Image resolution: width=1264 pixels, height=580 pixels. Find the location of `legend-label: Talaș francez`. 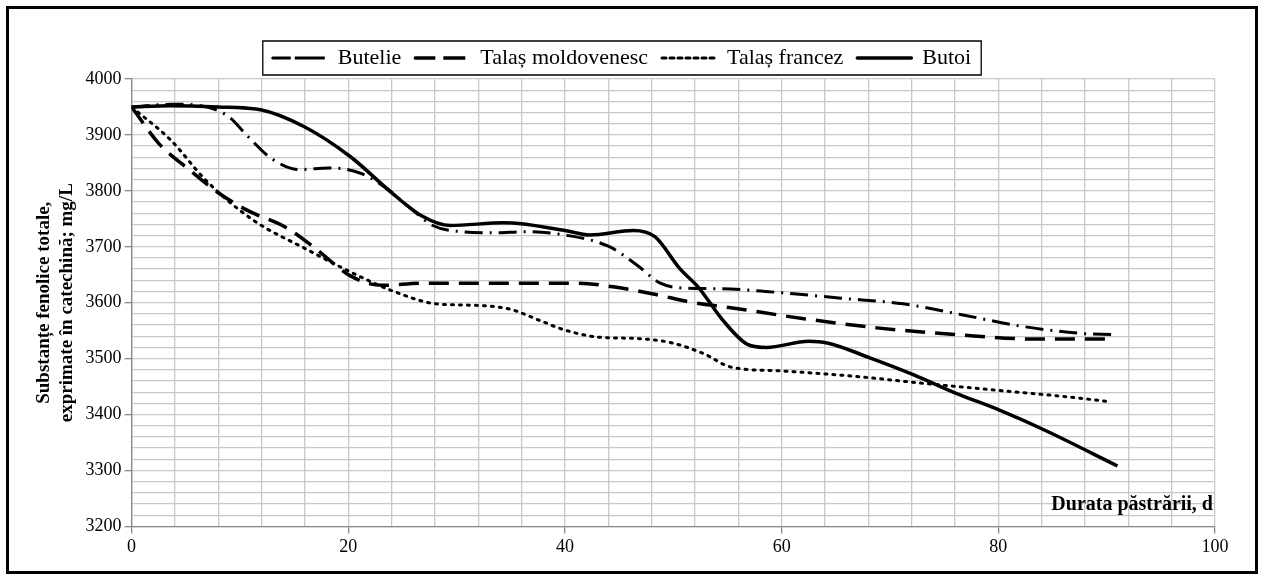

legend-label: Talaș francez is located at coordinates (785, 56).